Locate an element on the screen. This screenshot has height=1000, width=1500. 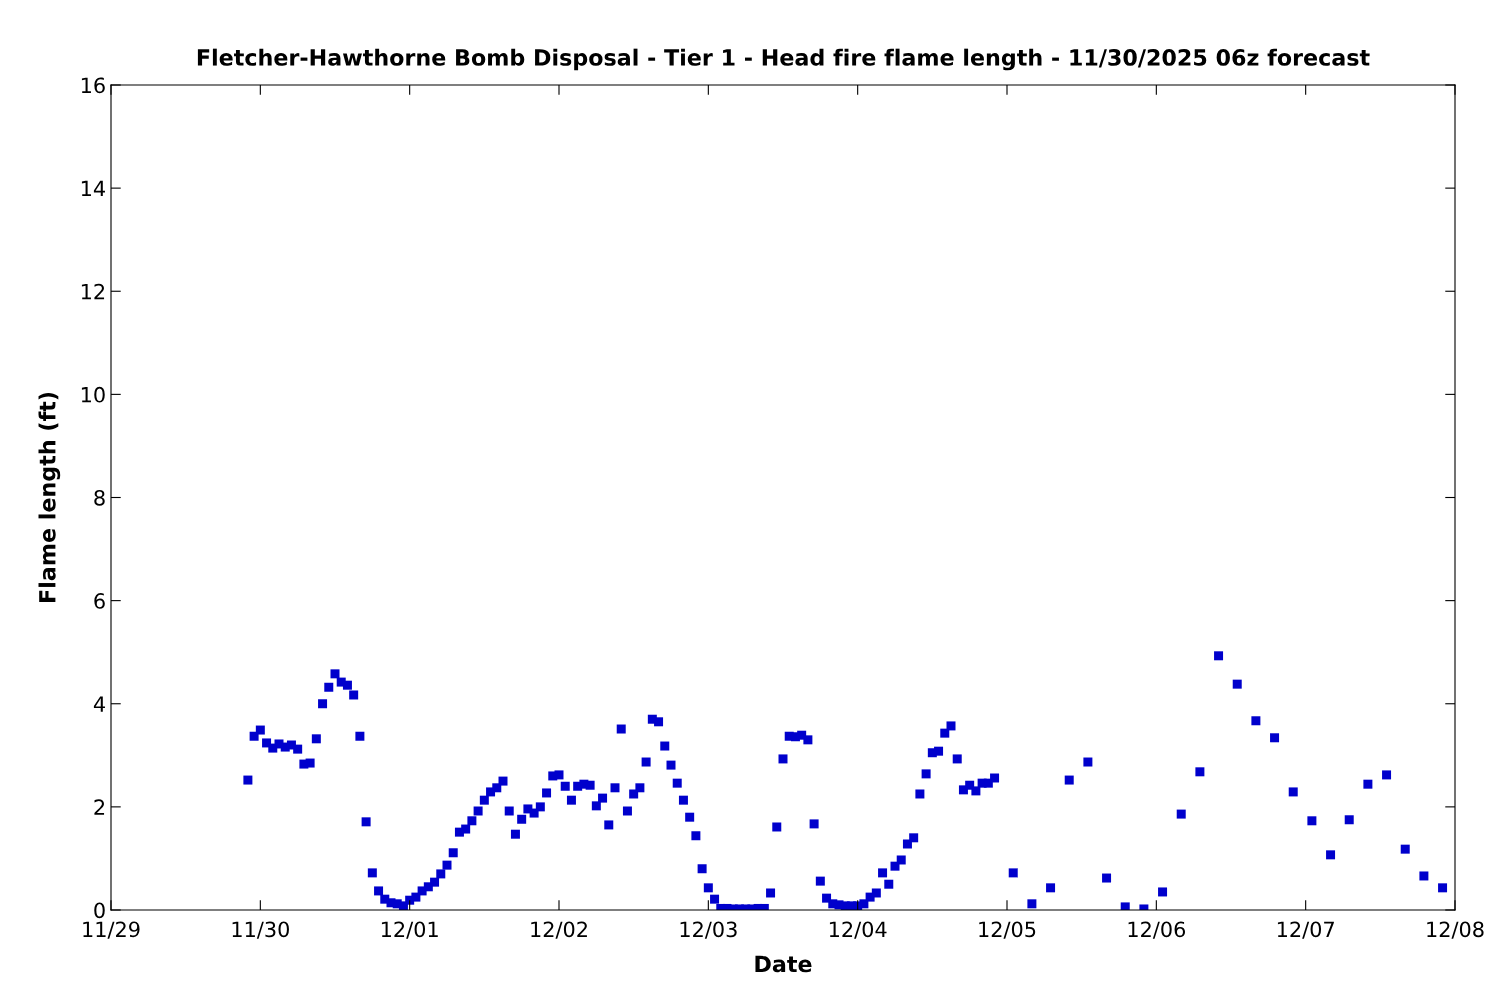
x-tick-label: 12/06 is located at coordinates (1157, 930).